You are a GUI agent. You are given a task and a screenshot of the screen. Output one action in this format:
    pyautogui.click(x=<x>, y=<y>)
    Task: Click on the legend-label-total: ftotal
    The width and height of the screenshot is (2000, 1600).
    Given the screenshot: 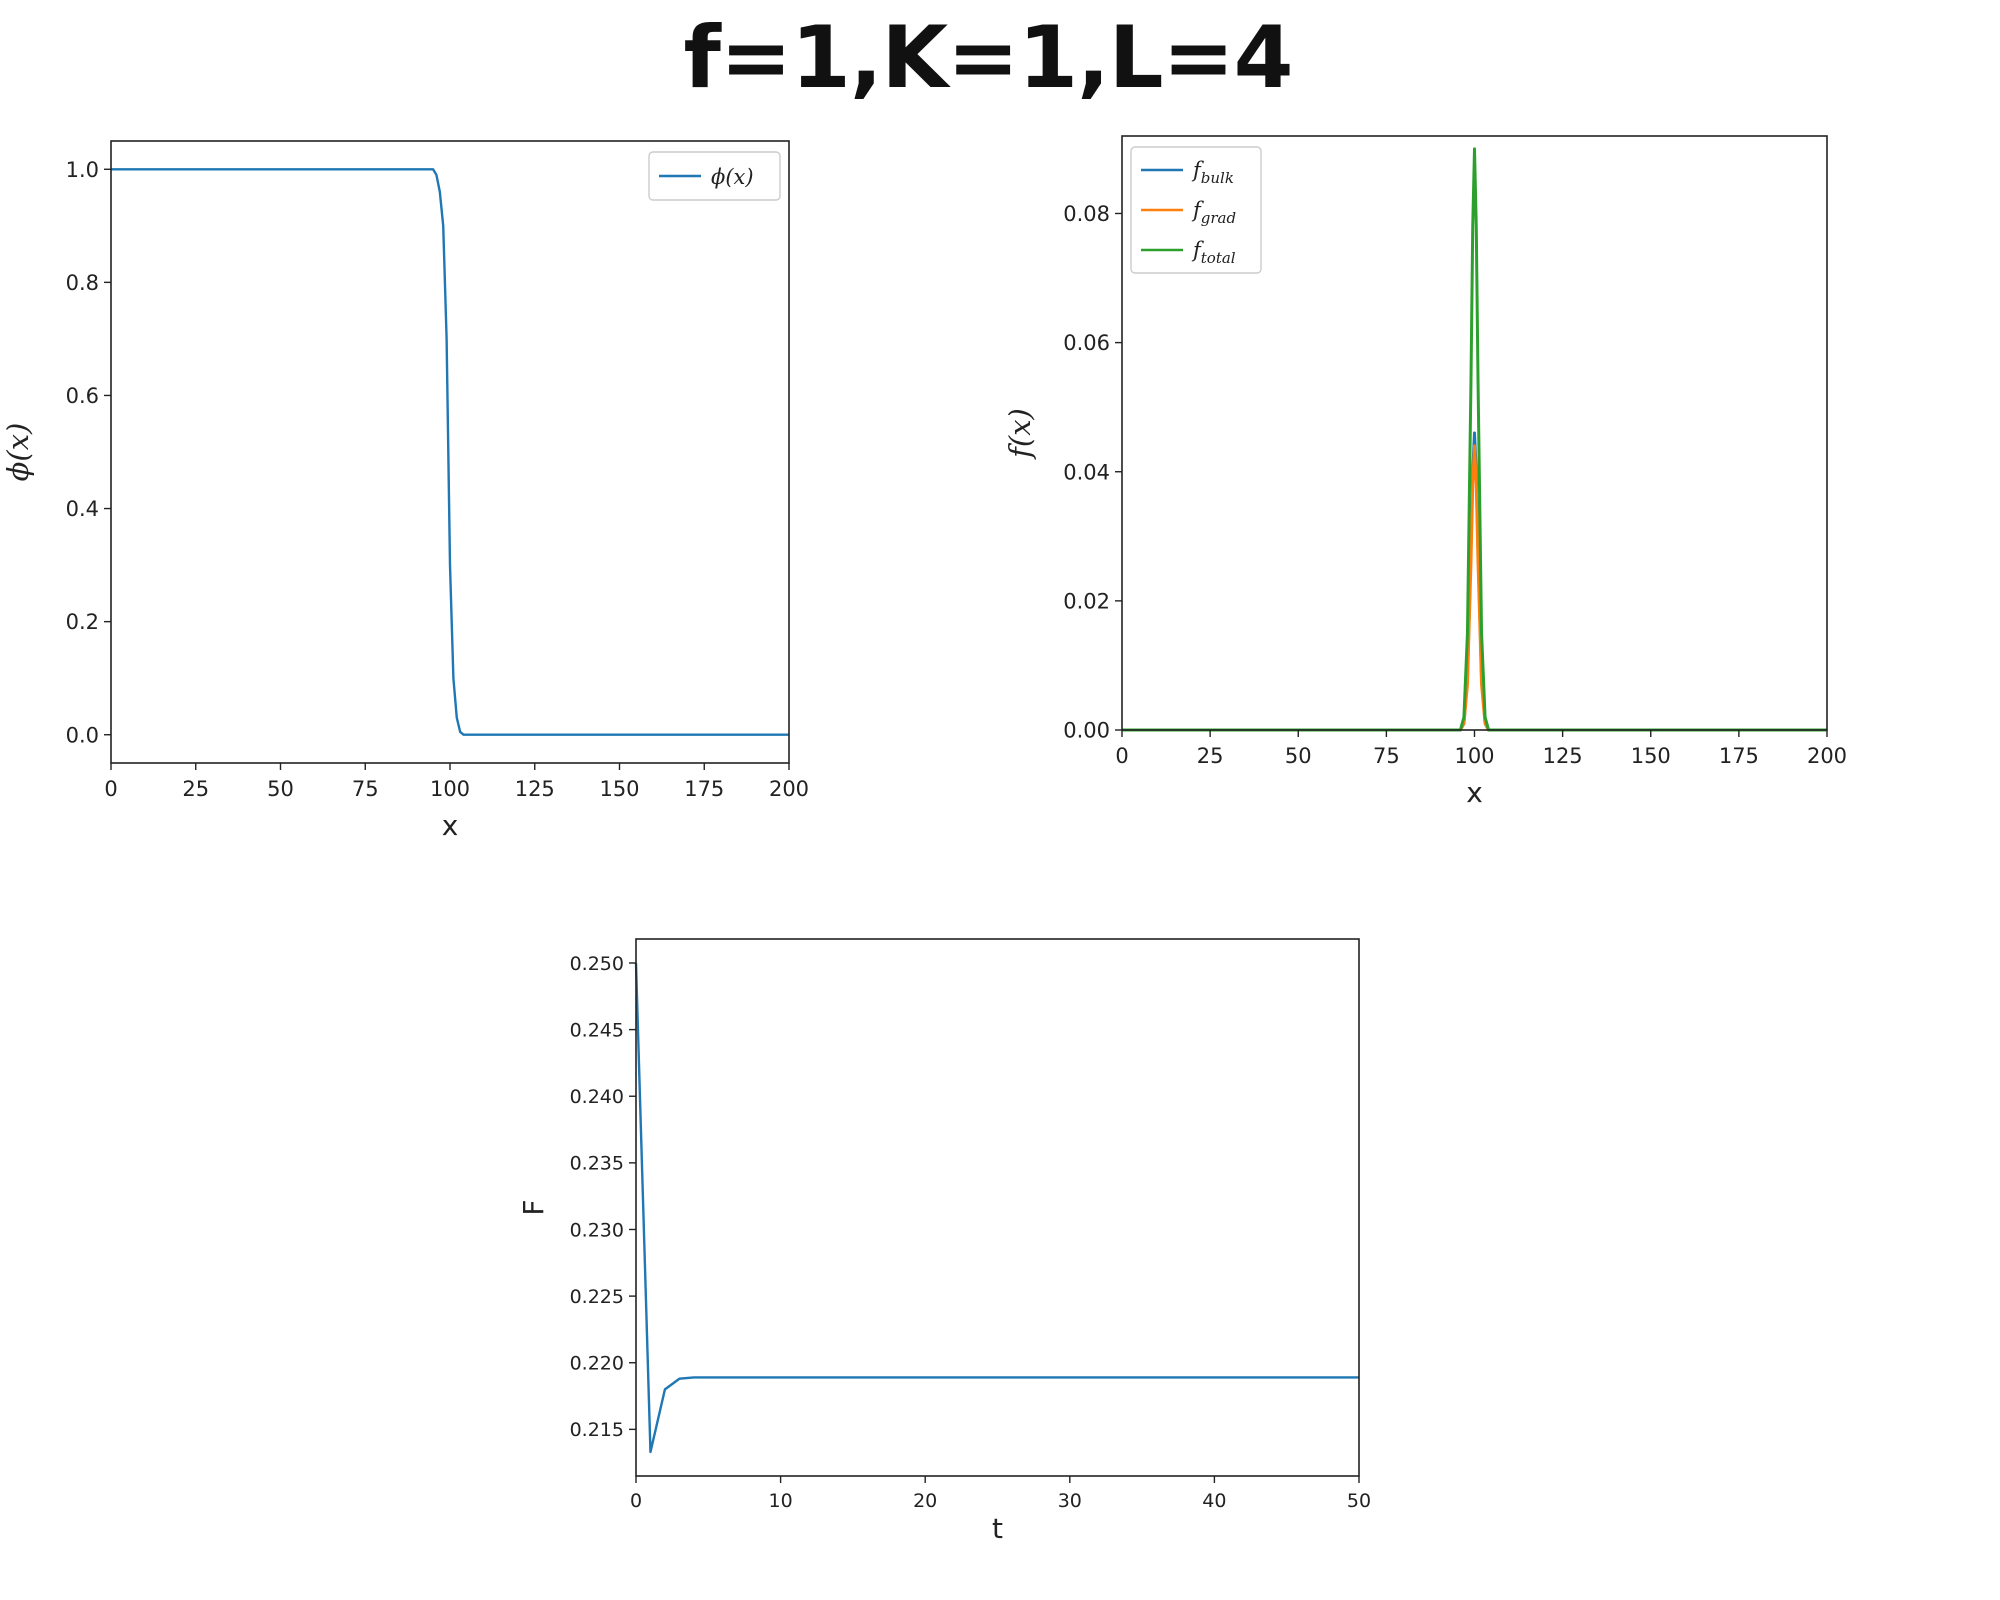 What is the action you would take?
    pyautogui.click(x=1213, y=252)
    